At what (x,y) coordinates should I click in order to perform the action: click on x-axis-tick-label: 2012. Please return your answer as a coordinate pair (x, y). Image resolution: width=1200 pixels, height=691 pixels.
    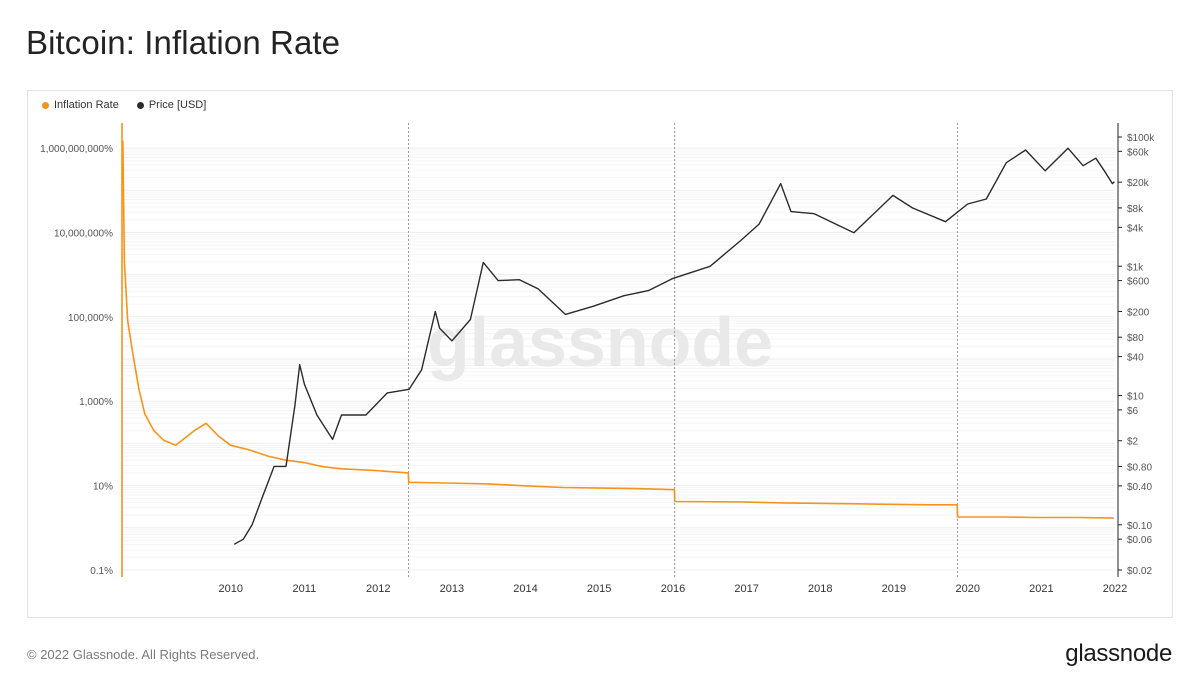
    Looking at the image, I should click on (378, 589).